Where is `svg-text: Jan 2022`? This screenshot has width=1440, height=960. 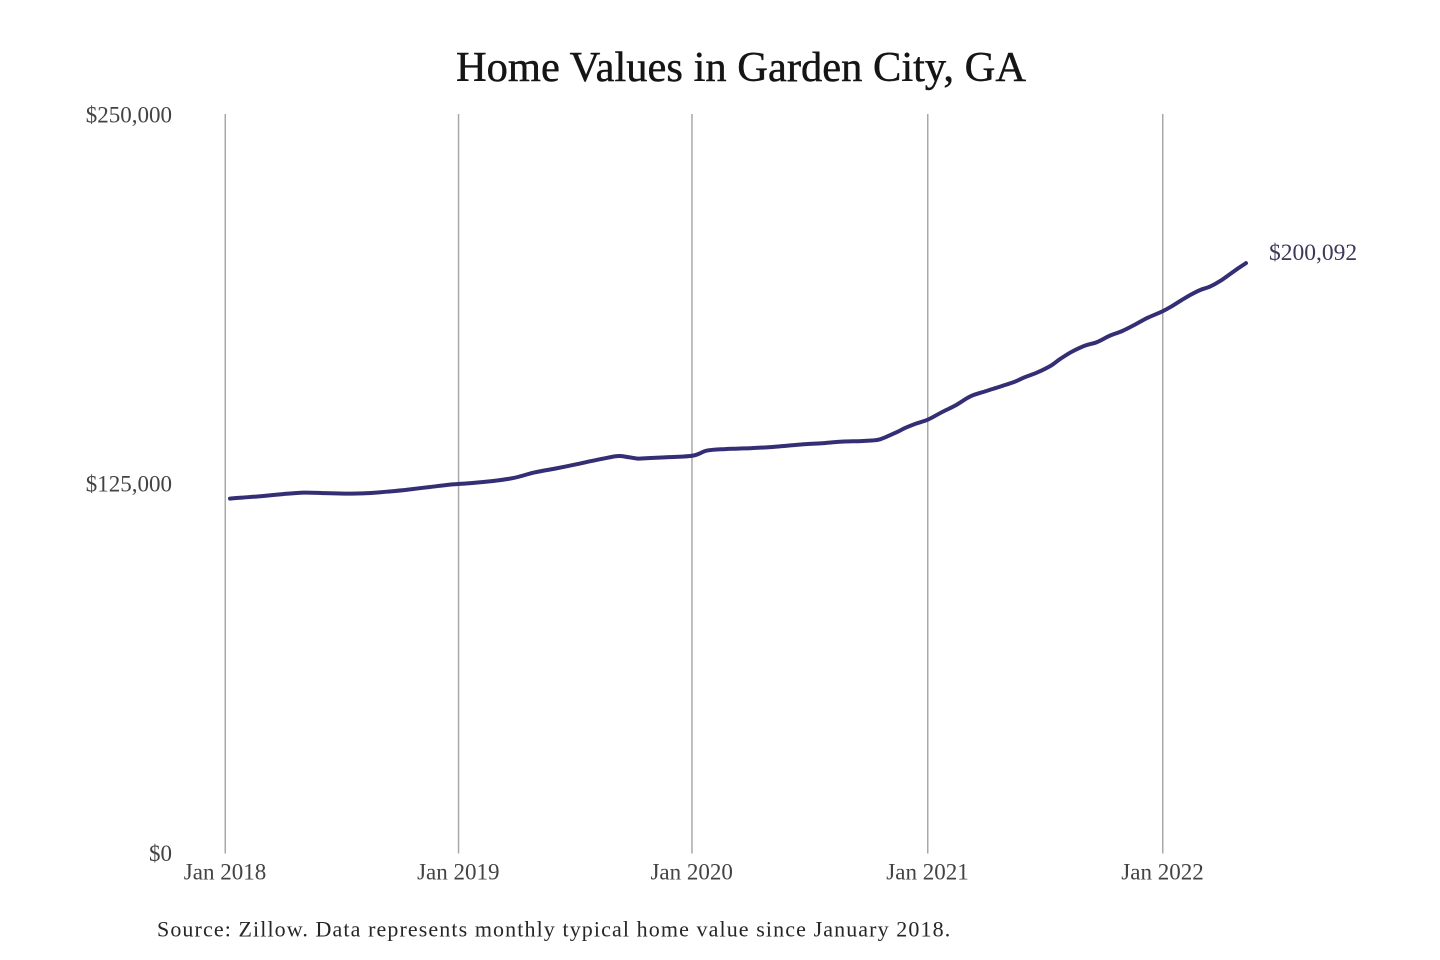
svg-text: Jan 2022 is located at coordinates (1162, 872).